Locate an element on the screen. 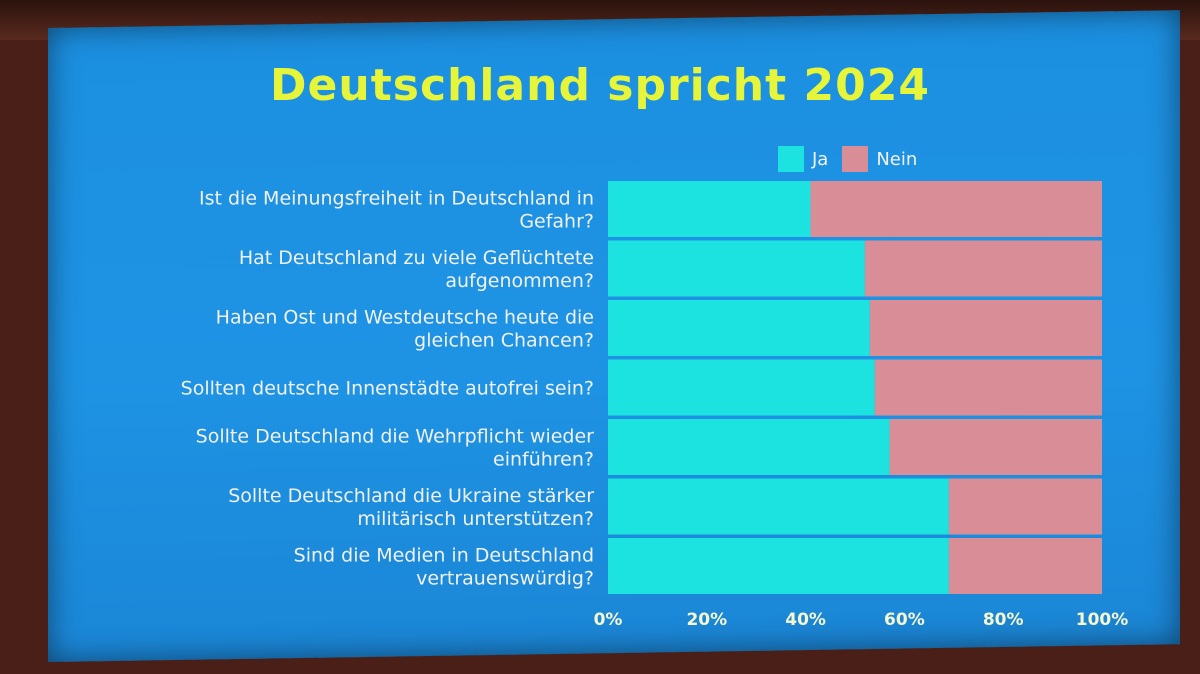  x-tick-label-3: 60% is located at coordinates (904, 620).